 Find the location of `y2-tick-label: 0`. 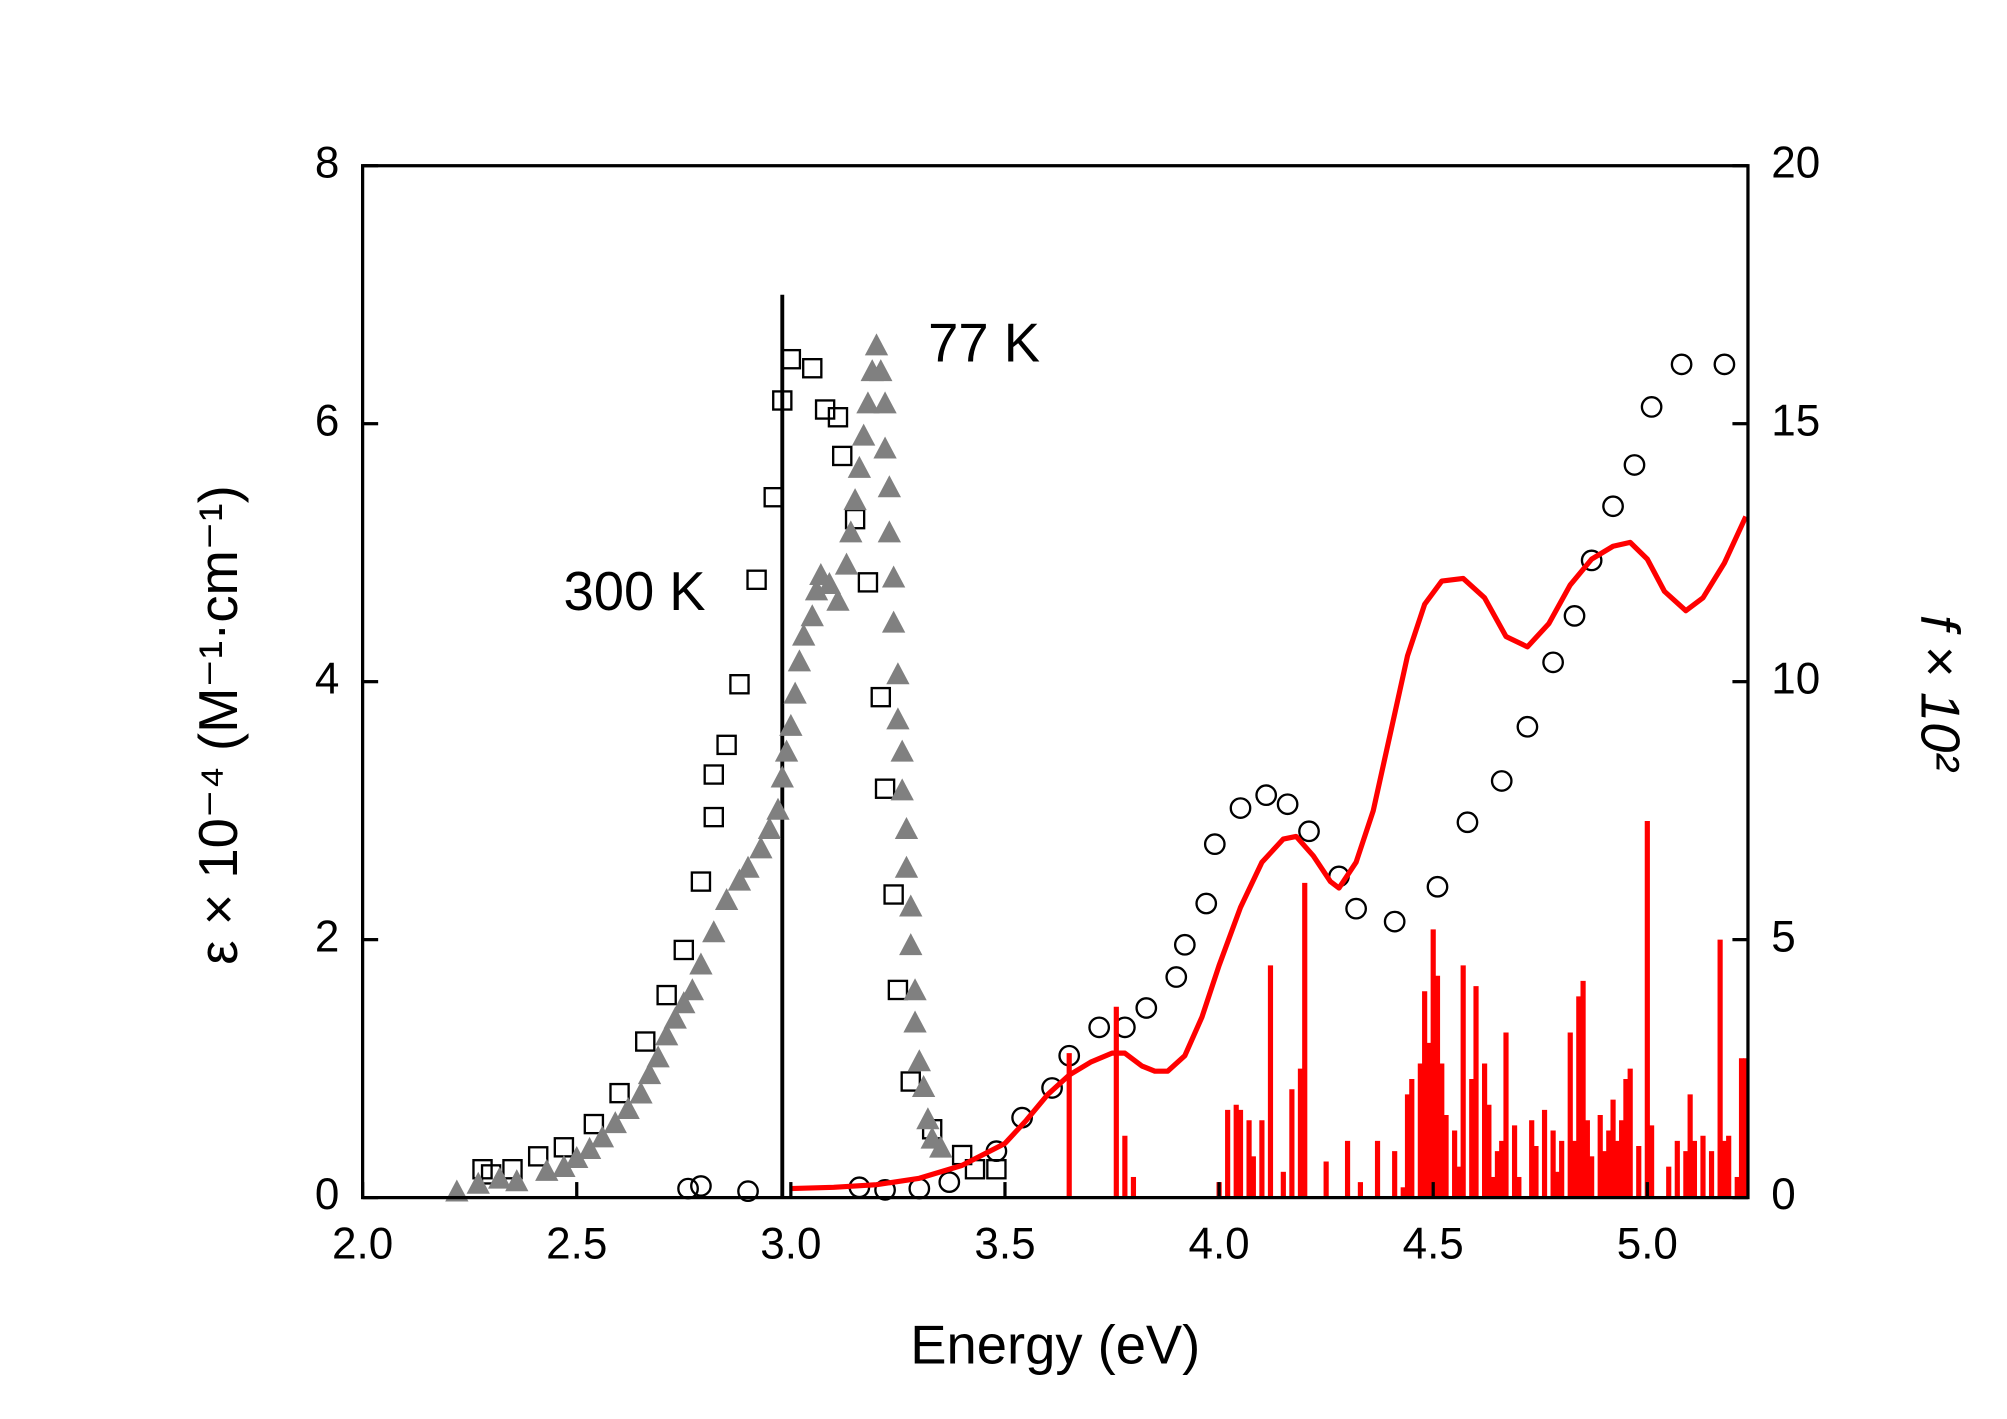

y2-tick-label: 0 is located at coordinates (1783, 1194).